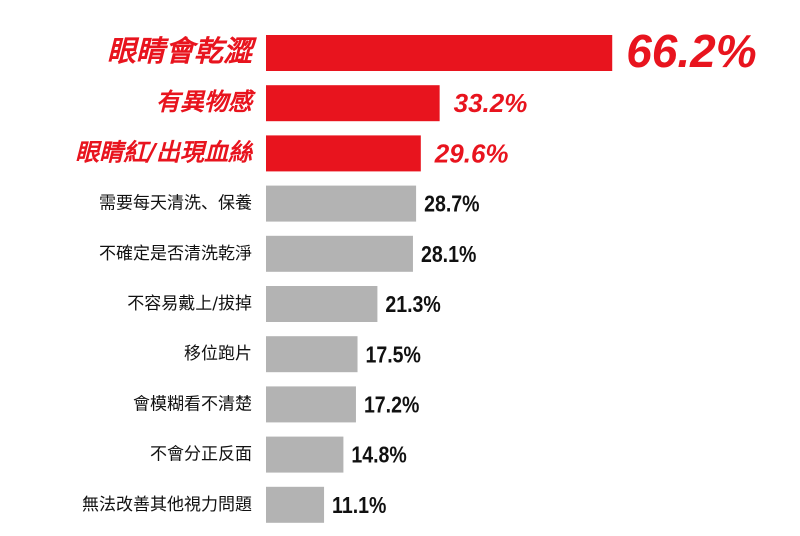  Describe the element at coordinates (167, 505) in the screenshot. I see `category-label: 無法改善其他視力問題` at that location.